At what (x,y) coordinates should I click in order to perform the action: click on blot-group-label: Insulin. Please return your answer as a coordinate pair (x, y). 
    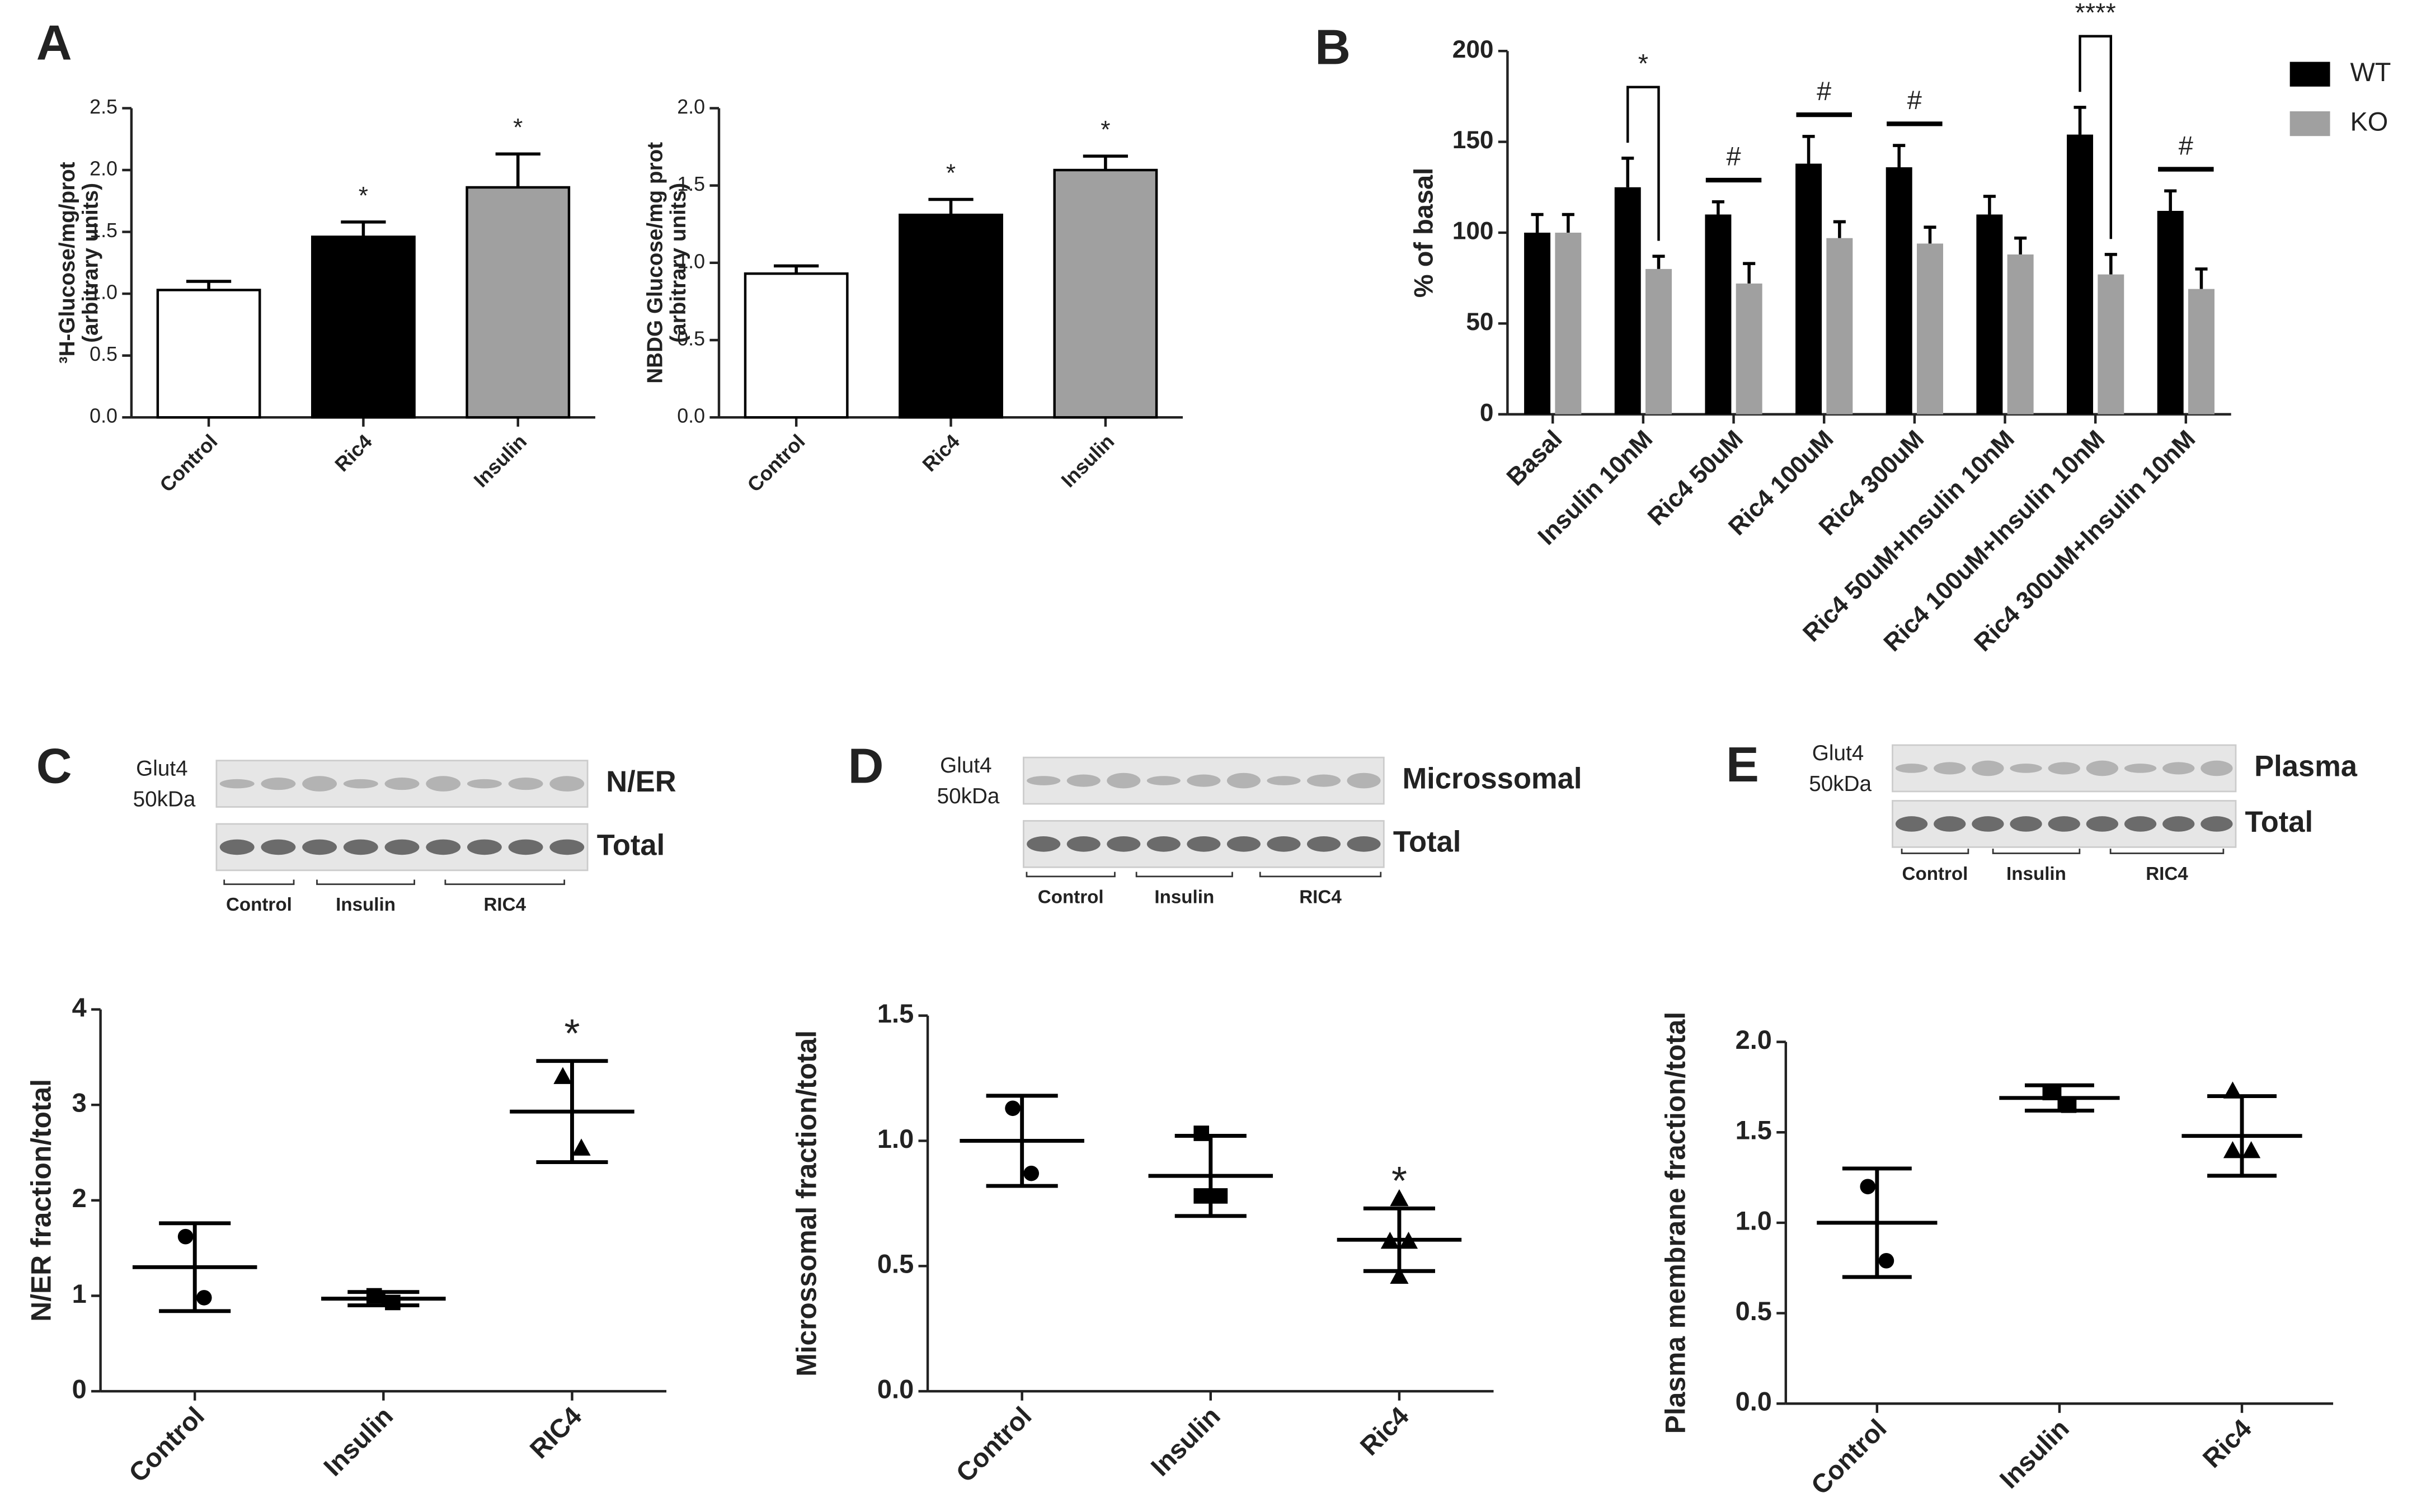
    Looking at the image, I should click on (366, 905).